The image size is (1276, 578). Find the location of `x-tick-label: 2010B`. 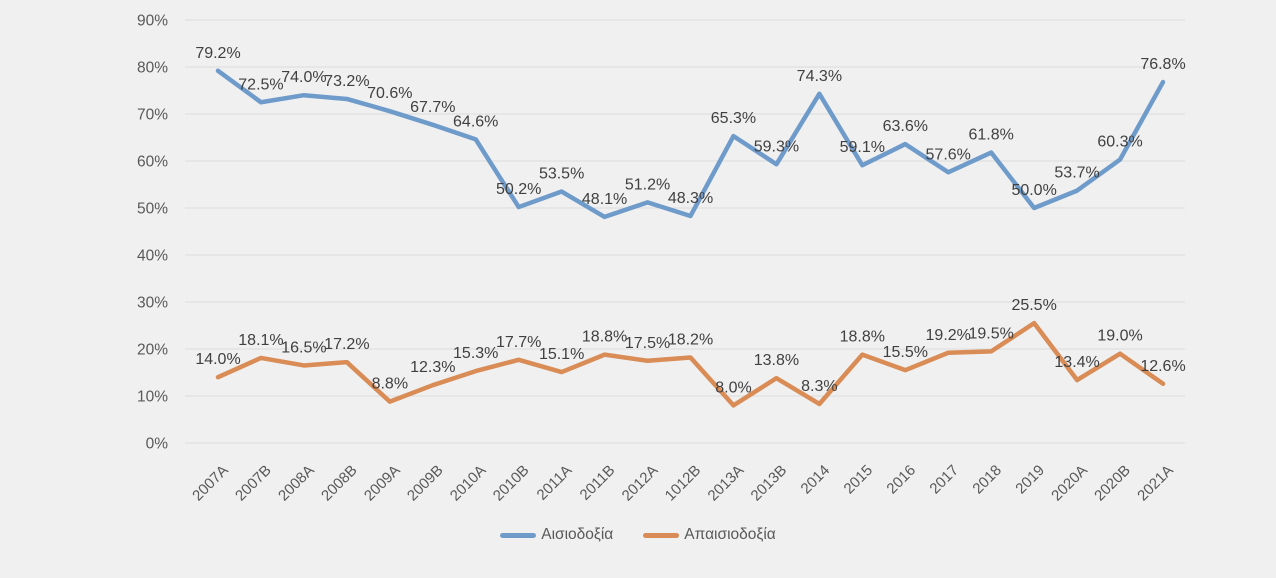

x-tick-label: 2010B is located at coordinates (511, 483).